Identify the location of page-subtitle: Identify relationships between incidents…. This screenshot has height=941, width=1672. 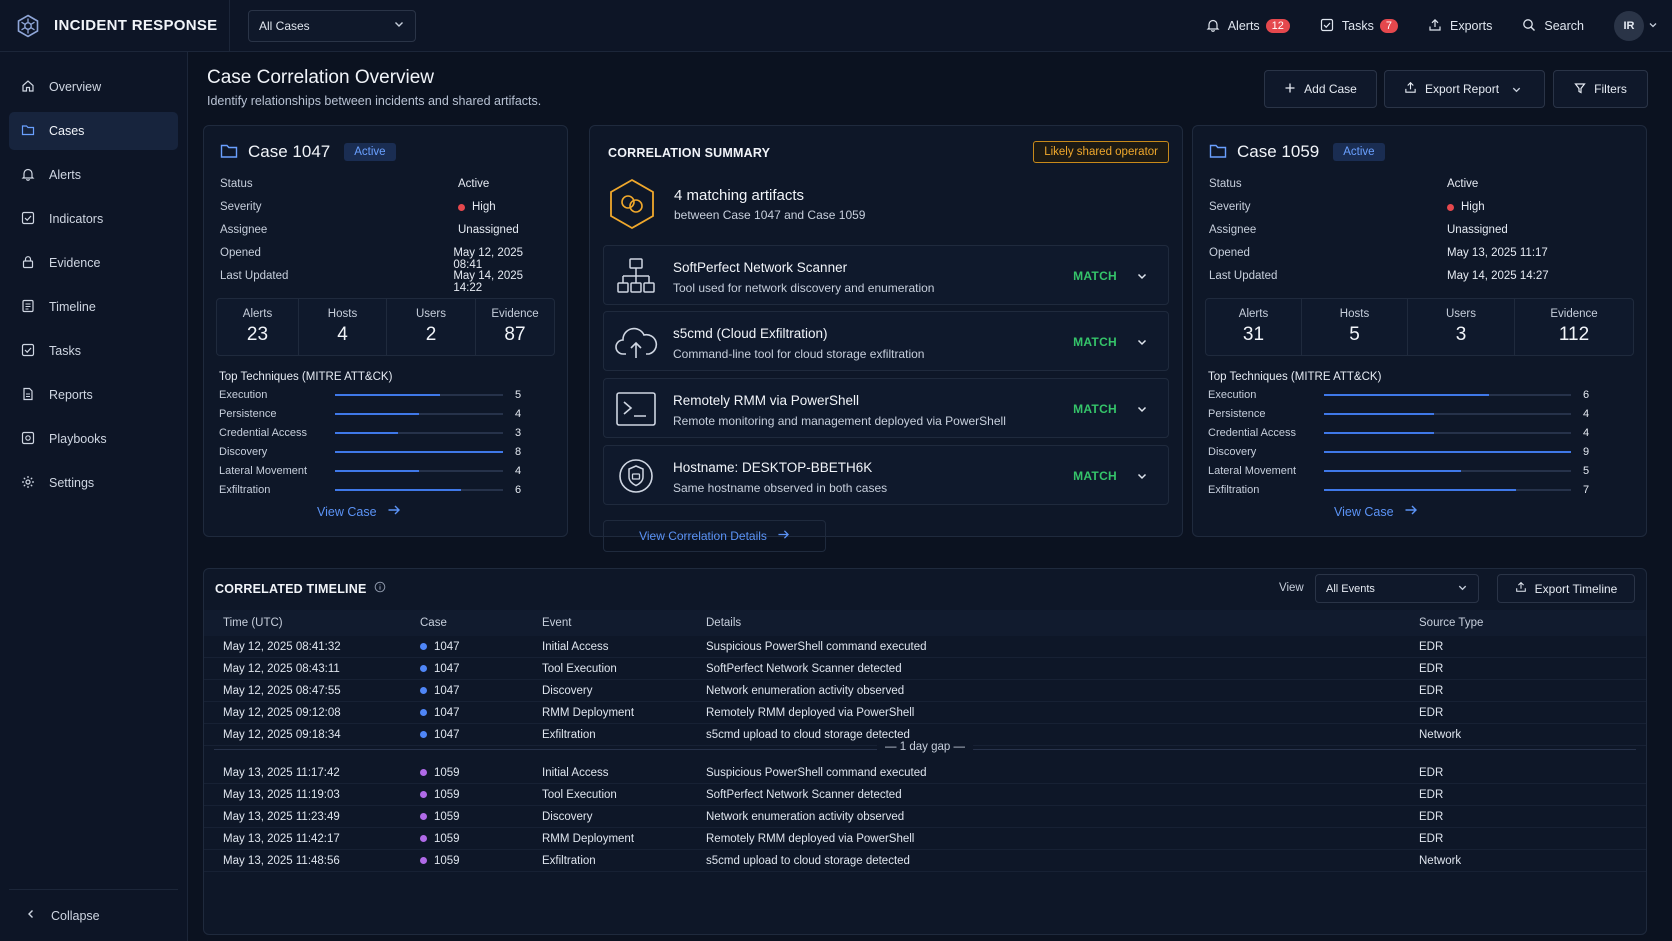
(374, 101).